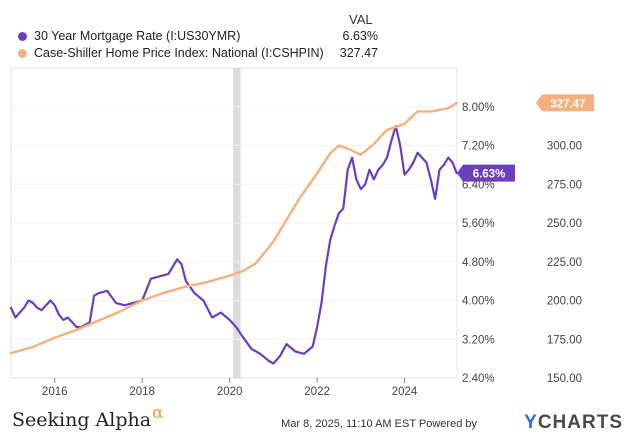 Image resolution: width=635 pixels, height=439 pixels. Describe the element at coordinates (360, 36) in the screenshot. I see `legend-value-mortgage-rate: 6.63%` at that location.